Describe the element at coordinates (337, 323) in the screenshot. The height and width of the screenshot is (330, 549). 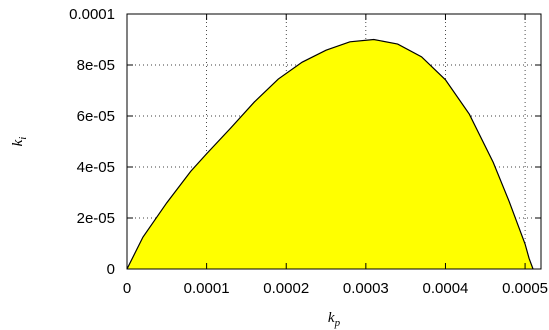
I see `x-axis-label-sub: p` at that location.